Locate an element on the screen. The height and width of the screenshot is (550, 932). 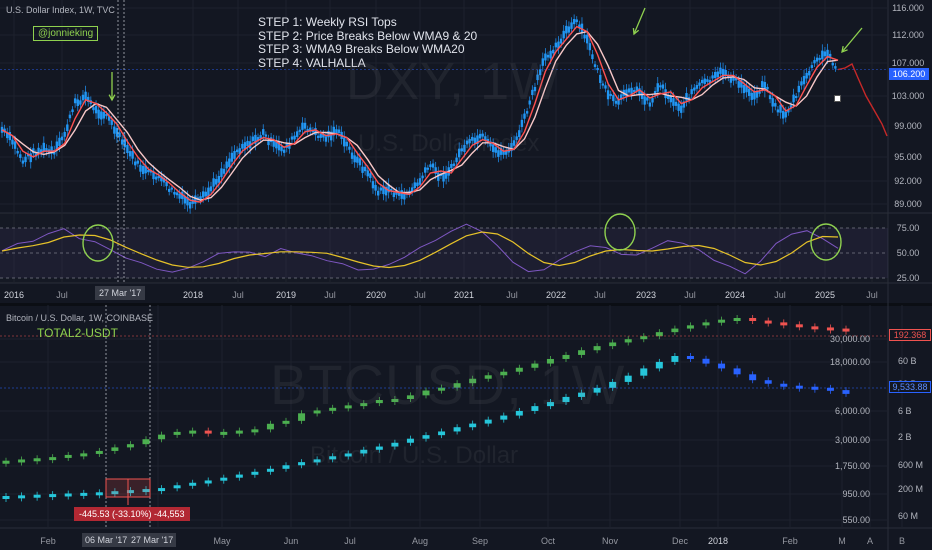
line-handle is located at coordinates (837, 98).